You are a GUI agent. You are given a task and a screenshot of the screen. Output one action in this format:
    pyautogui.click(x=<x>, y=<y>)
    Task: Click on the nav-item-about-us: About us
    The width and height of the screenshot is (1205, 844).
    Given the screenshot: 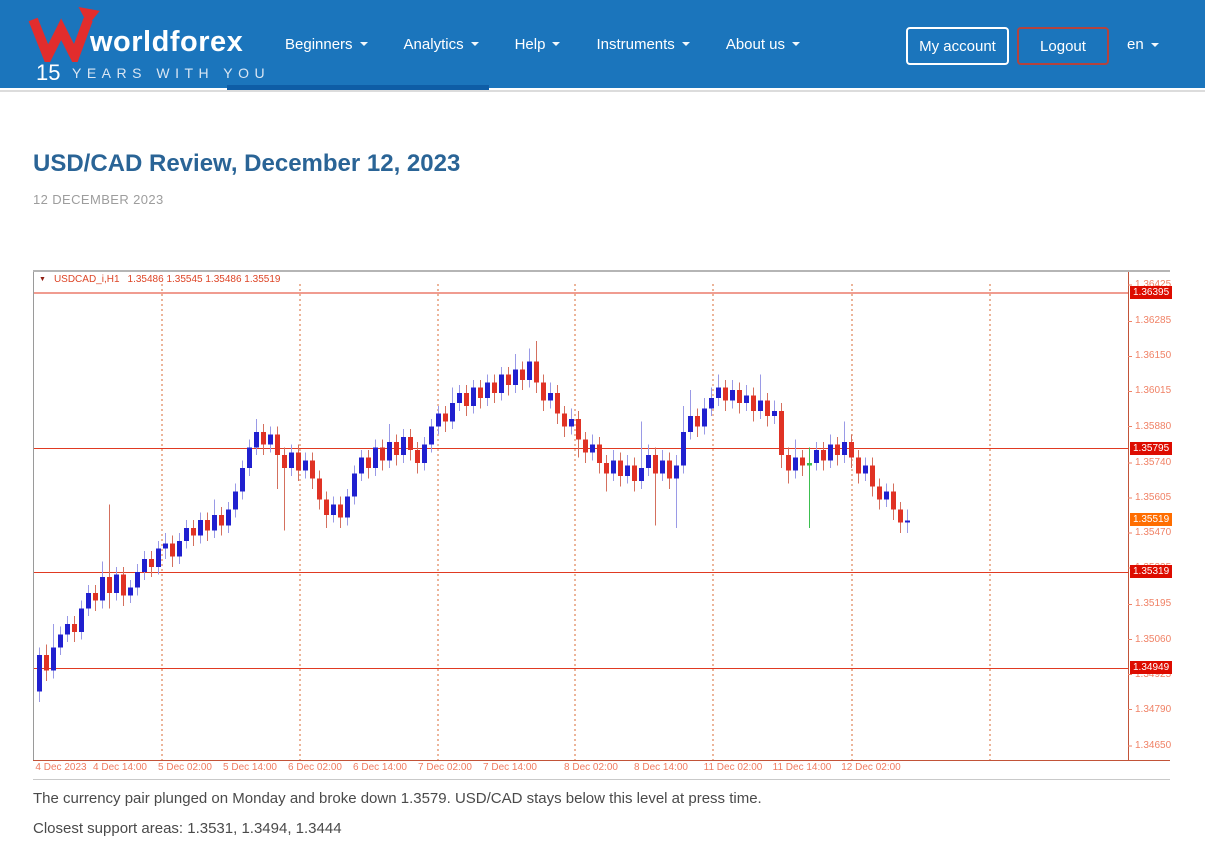 What is the action you would take?
    pyautogui.click(x=763, y=44)
    